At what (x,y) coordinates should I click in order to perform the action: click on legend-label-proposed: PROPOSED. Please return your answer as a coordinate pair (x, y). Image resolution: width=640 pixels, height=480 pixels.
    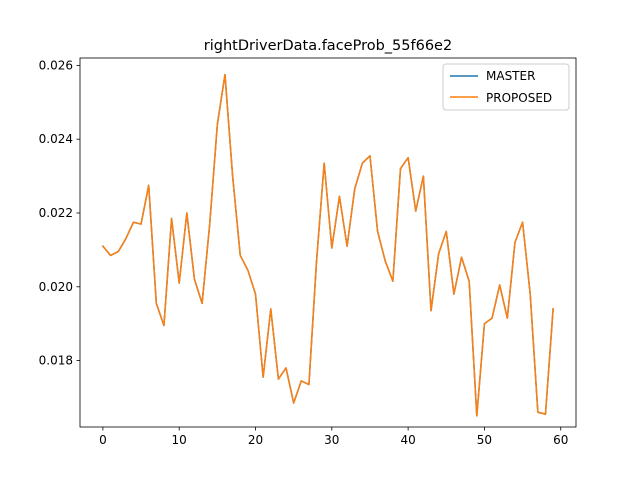
    Looking at the image, I should click on (519, 98).